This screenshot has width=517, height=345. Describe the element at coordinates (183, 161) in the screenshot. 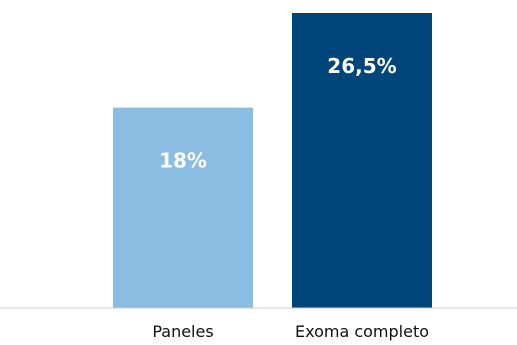

I see `data-label: 18%` at that location.